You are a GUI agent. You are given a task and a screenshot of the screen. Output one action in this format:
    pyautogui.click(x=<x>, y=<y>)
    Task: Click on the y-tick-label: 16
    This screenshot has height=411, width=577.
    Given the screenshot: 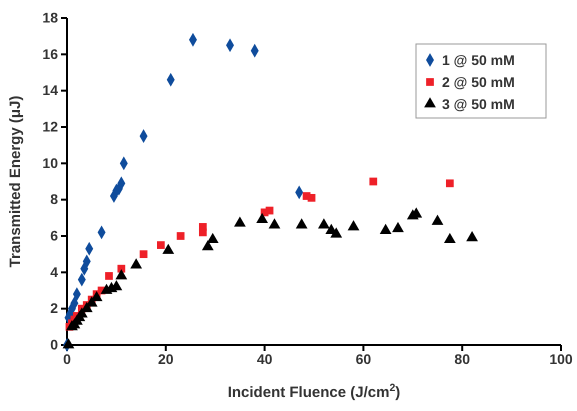 What is the action you would take?
    pyautogui.click(x=50, y=54)
    